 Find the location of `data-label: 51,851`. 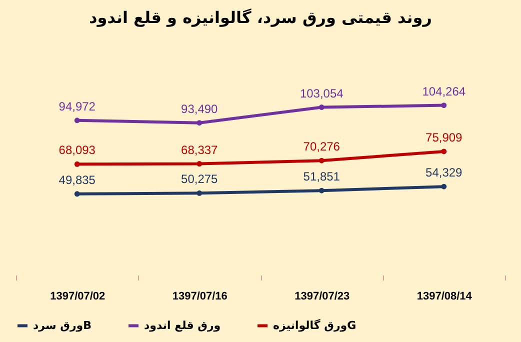

data-label: 51,851 is located at coordinates (321, 177).